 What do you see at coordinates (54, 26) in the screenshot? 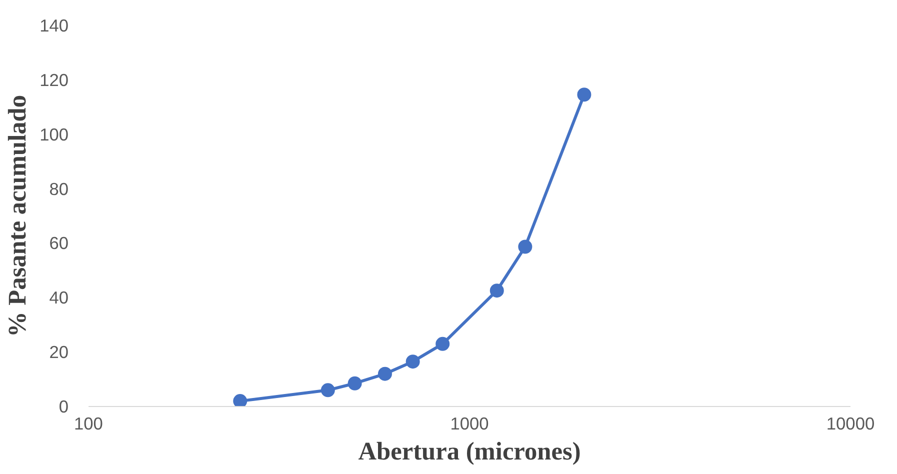
I see `y-tick-label: 140` at bounding box center [54, 26].